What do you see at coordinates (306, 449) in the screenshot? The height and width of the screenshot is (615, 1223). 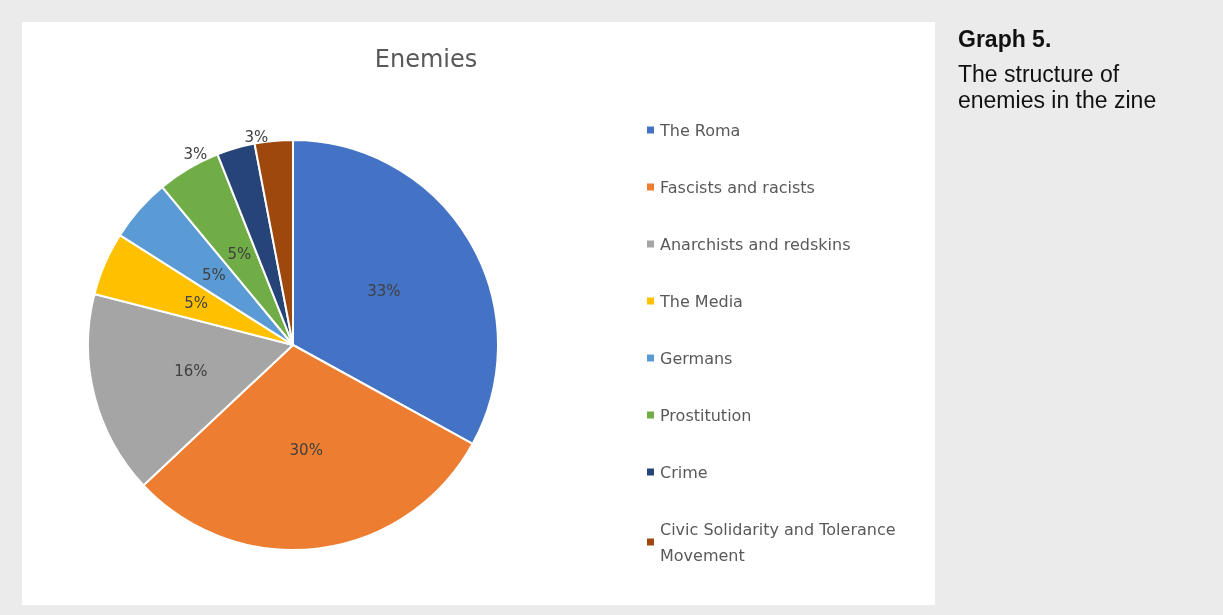 I see `data-label: 30%` at bounding box center [306, 449].